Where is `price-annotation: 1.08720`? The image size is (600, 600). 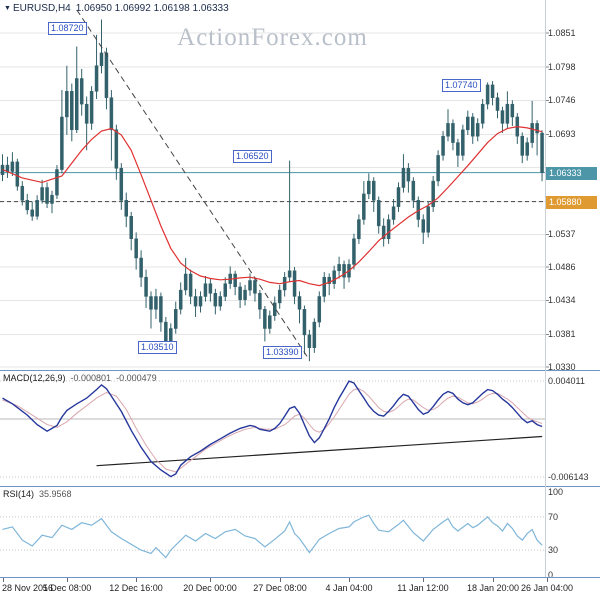
price-annotation: 1.08720 is located at coordinates (67, 28).